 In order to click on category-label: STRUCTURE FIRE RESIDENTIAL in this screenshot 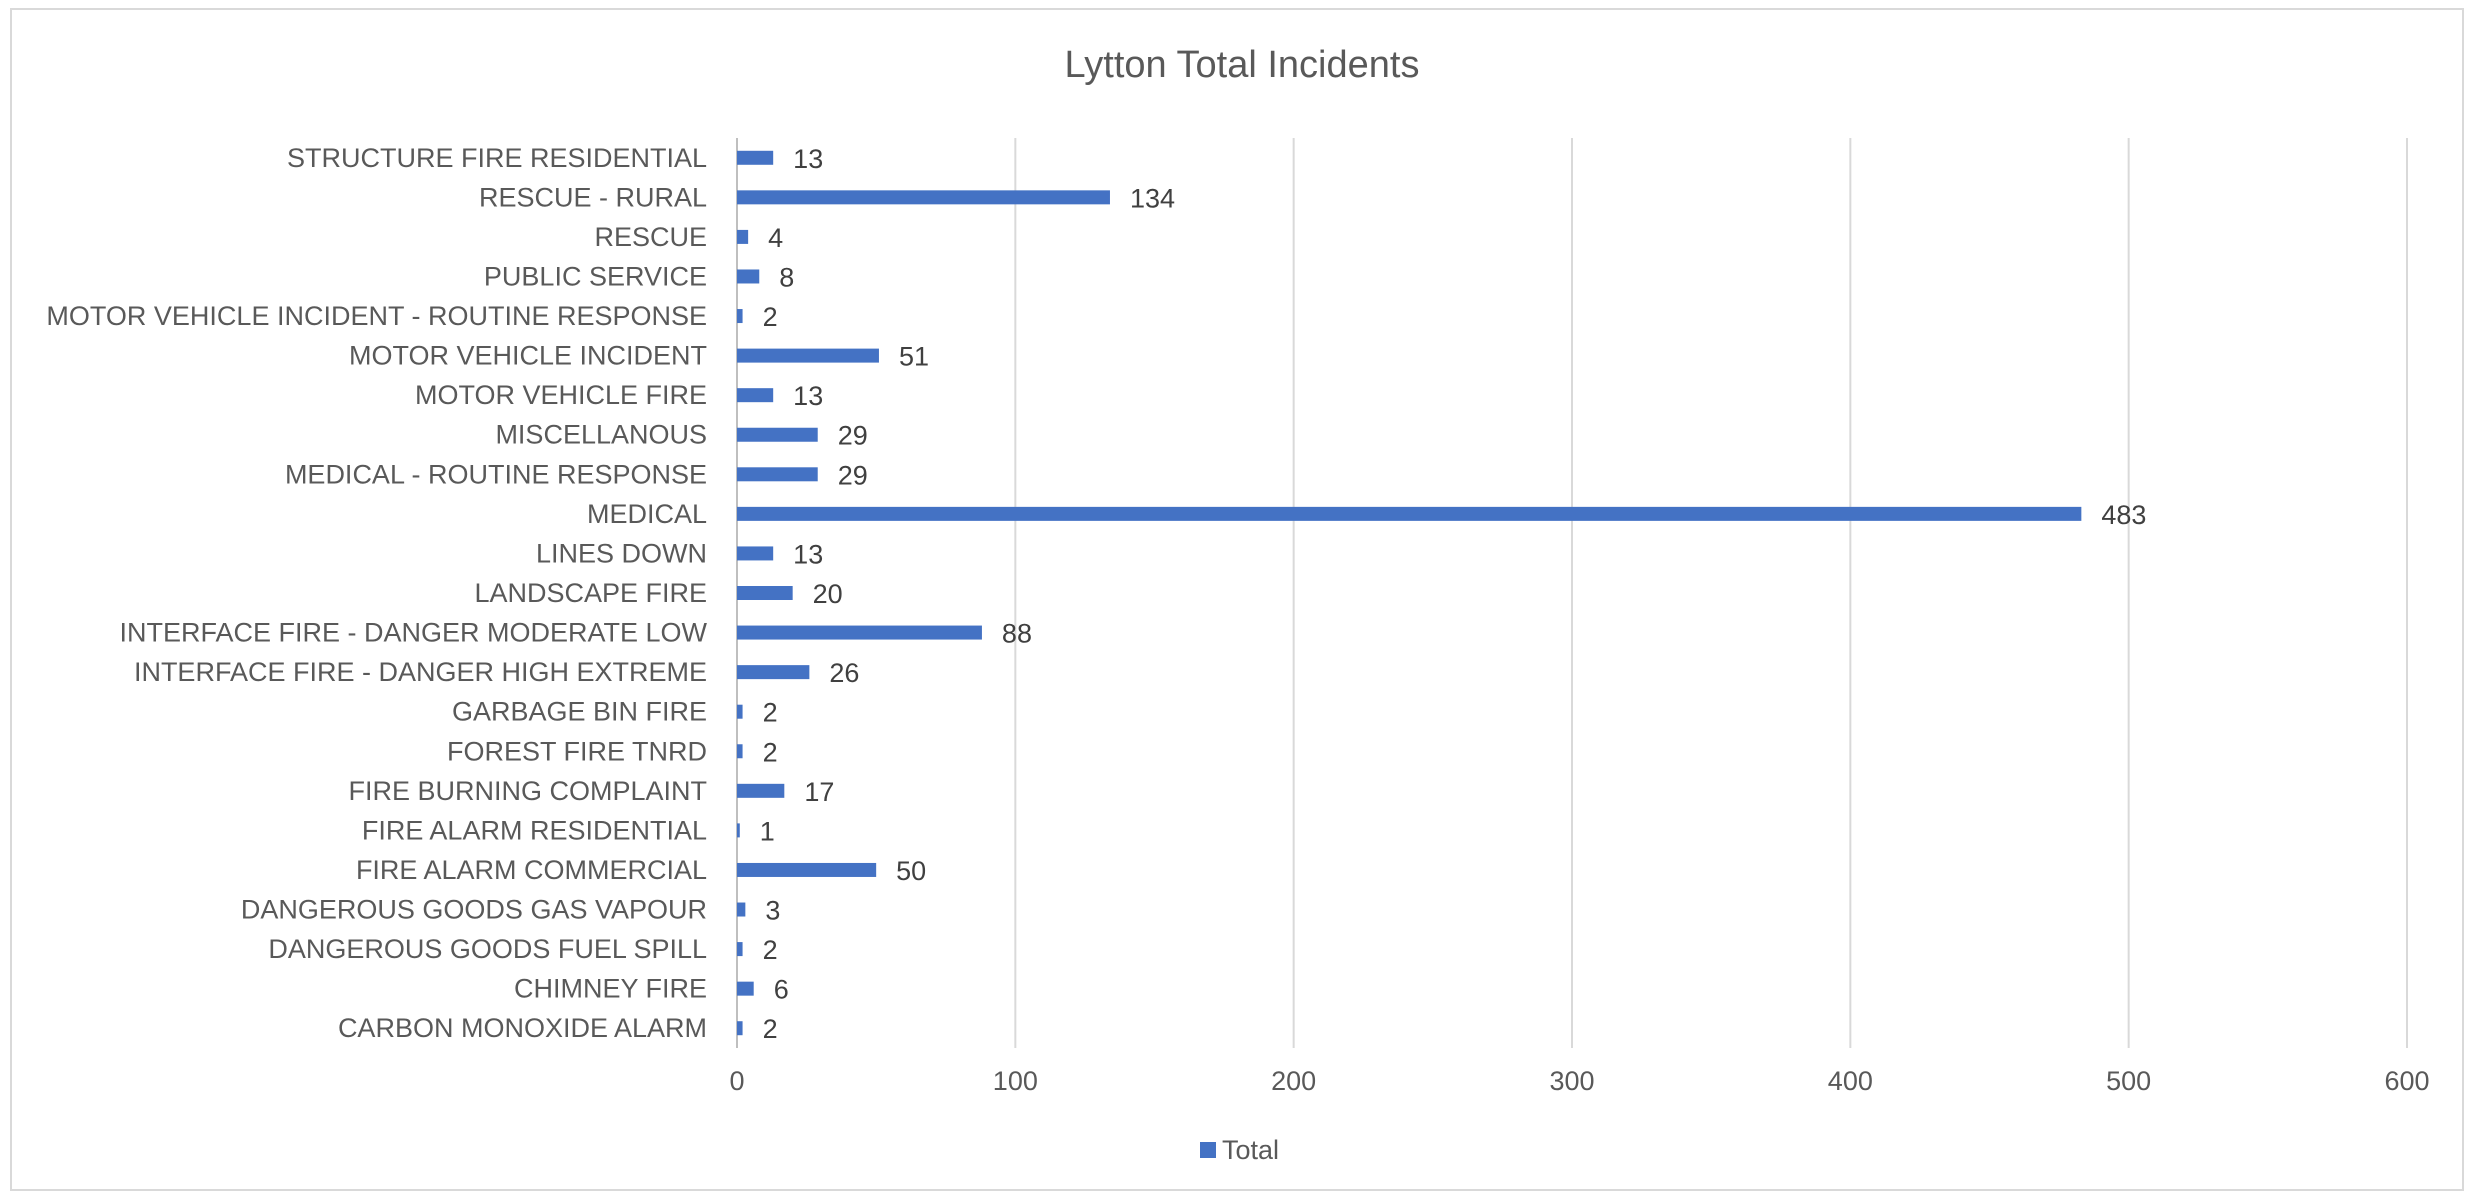, I will do `click(497, 158)`.